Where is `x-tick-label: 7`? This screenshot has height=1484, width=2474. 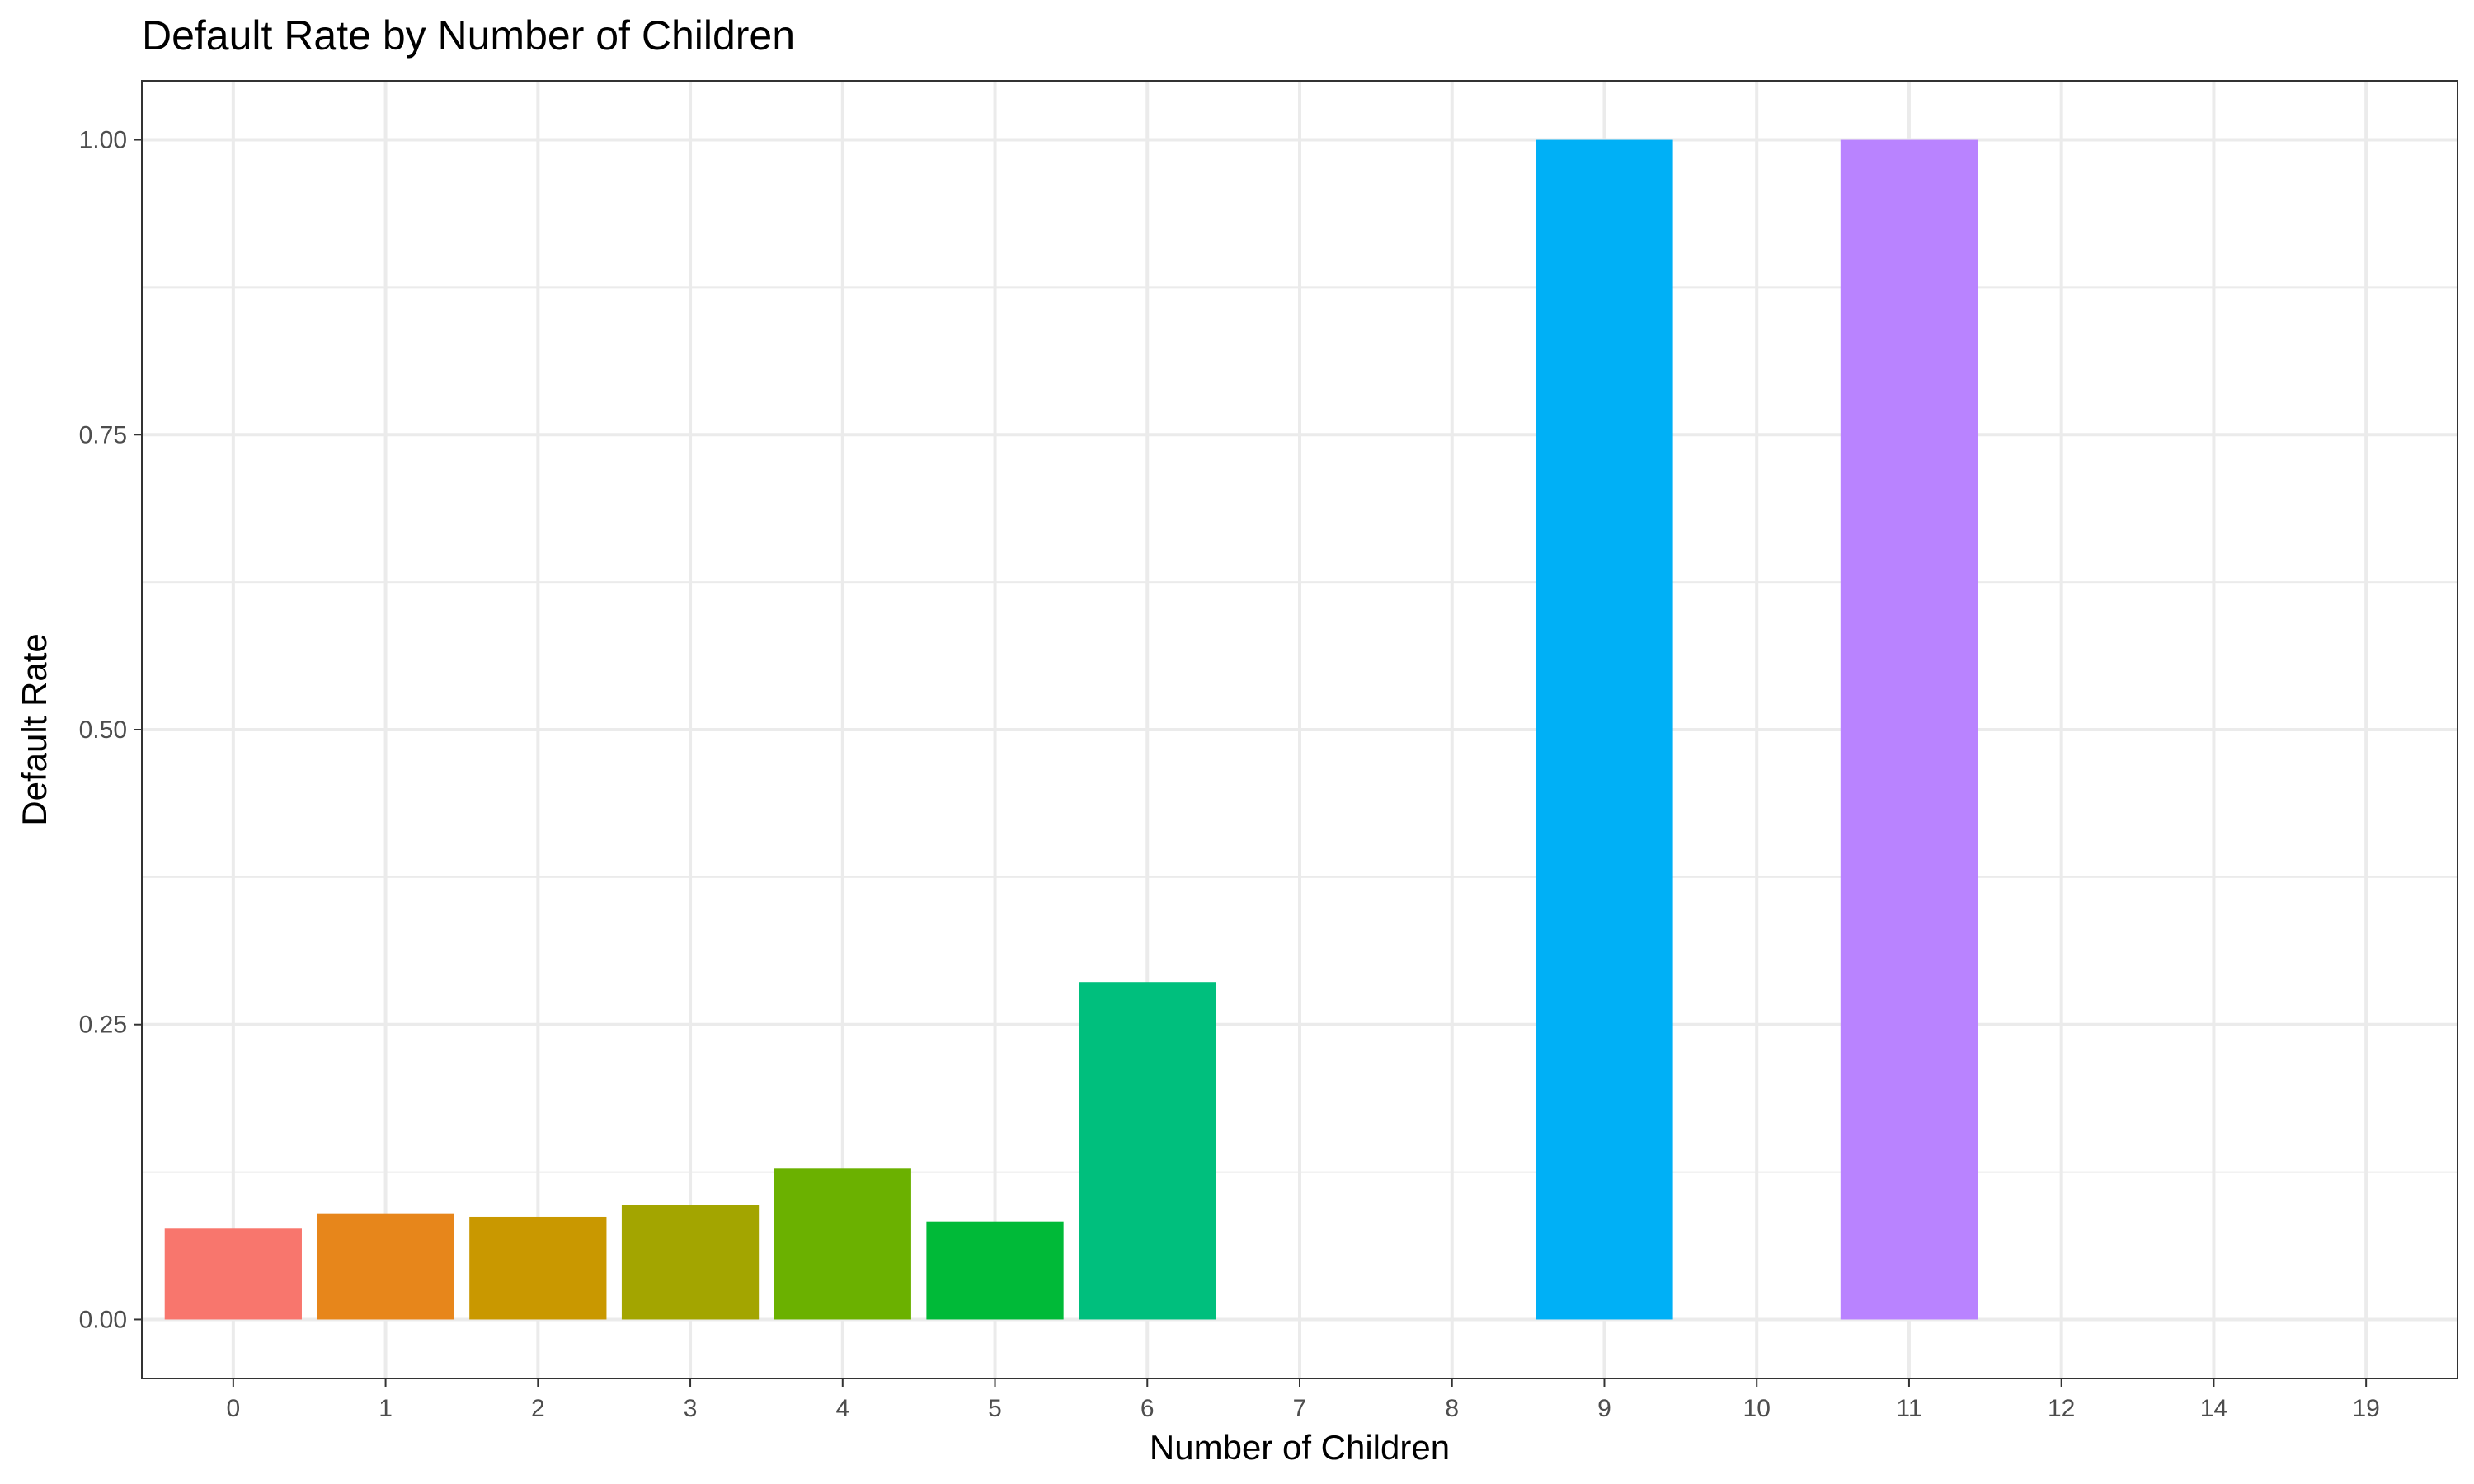
x-tick-label: 7 is located at coordinates (1300, 1408).